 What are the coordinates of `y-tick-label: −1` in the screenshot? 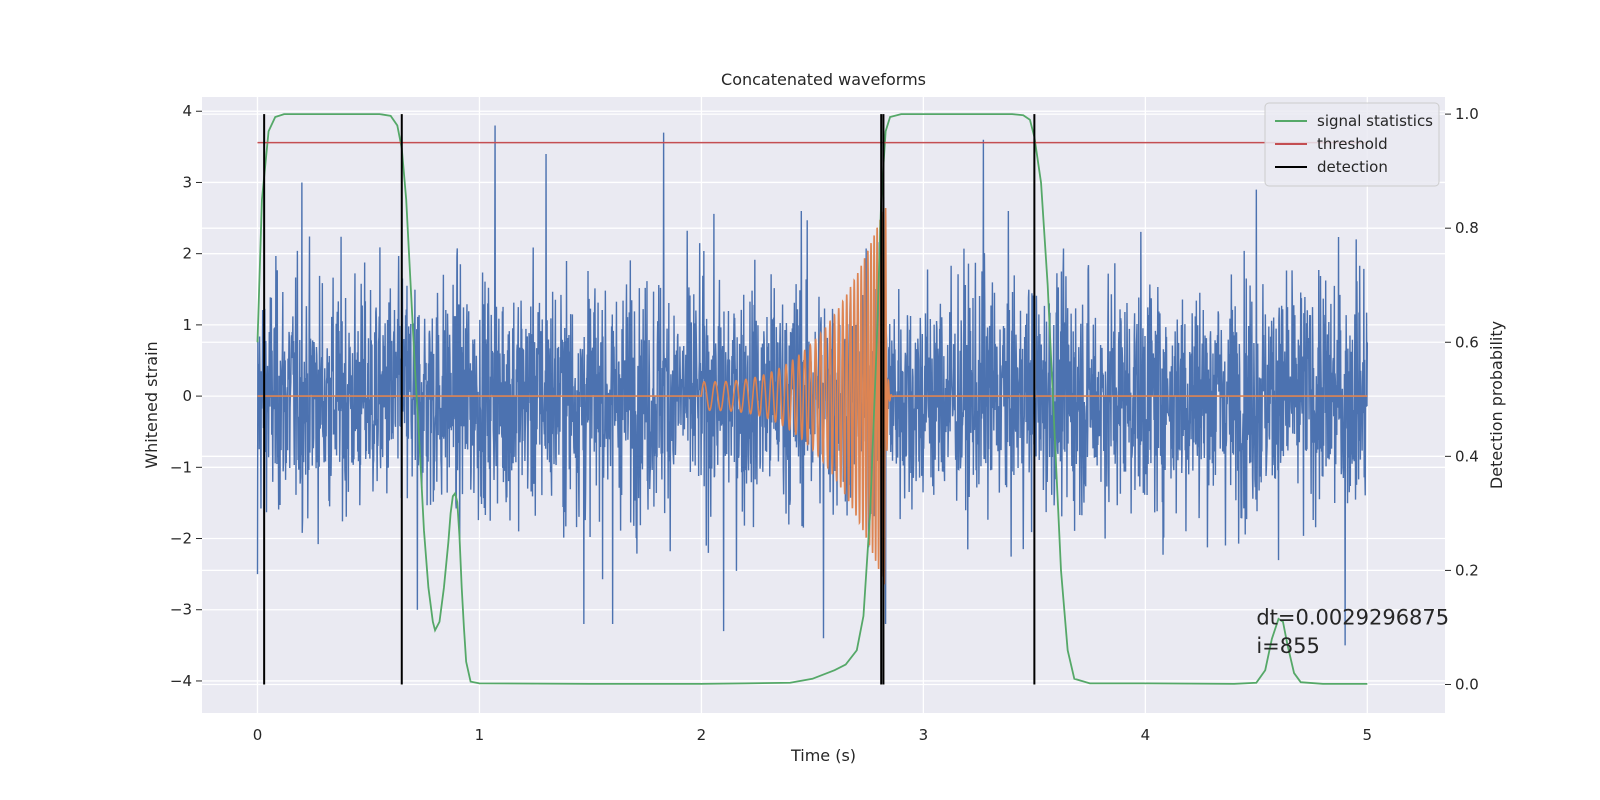 It's located at (181, 467).